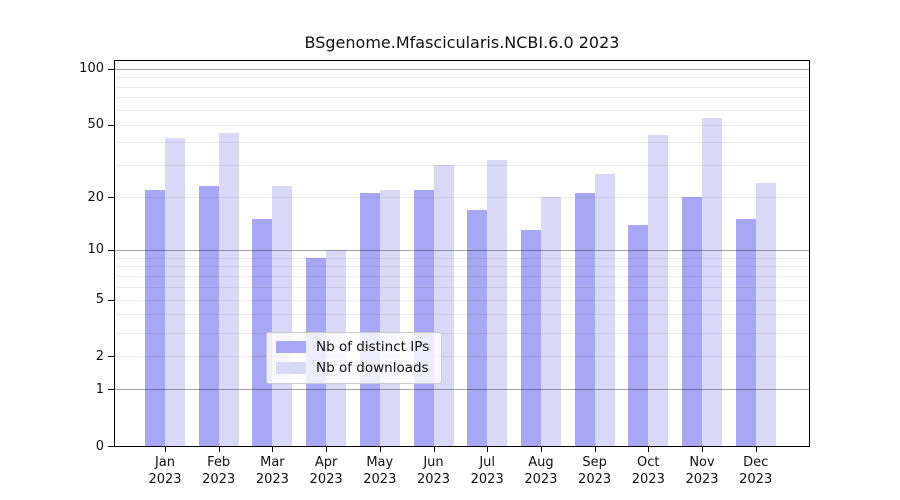  What do you see at coordinates (165, 449) in the screenshot?
I see `x-tick-jan` at bounding box center [165, 449].